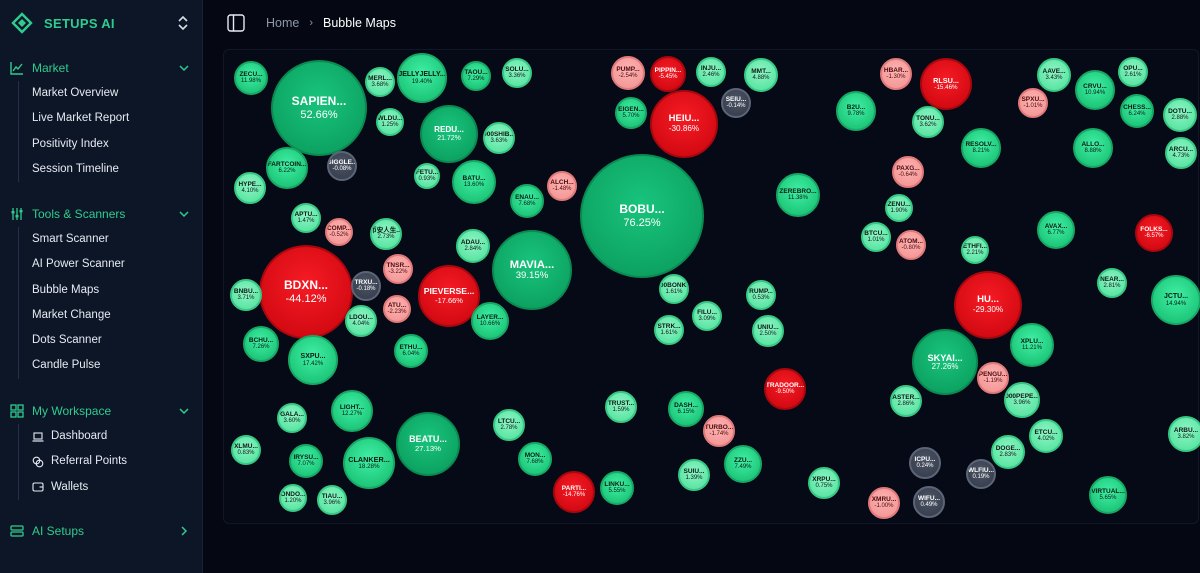 The width and height of the screenshot is (1200, 573). I want to click on bubble-17: ENAU... 7.68%, so click(527, 201).